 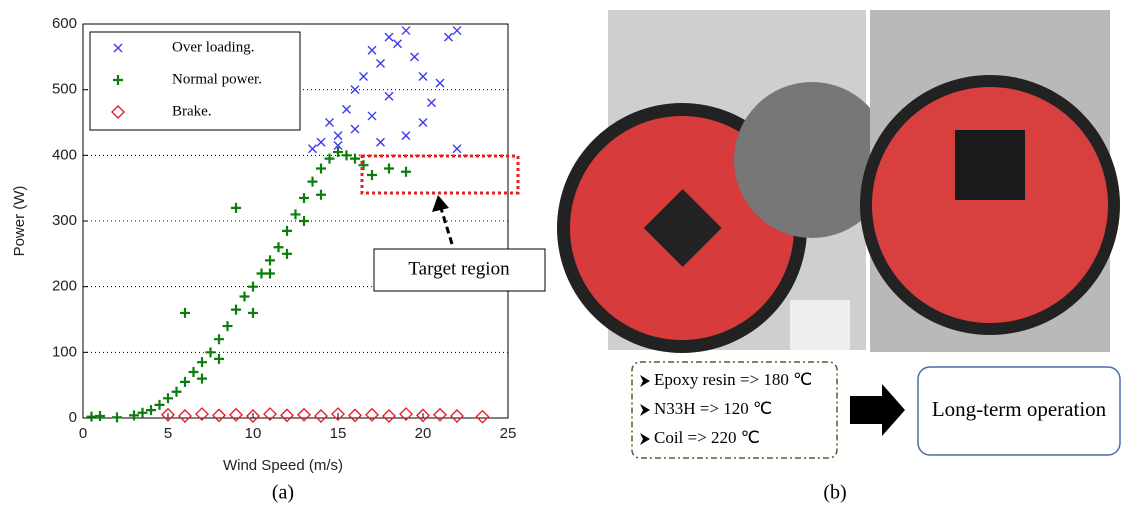 What do you see at coordinates (283, 493) in the screenshot?
I see `panel-label: (a)` at bounding box center [283, 493].